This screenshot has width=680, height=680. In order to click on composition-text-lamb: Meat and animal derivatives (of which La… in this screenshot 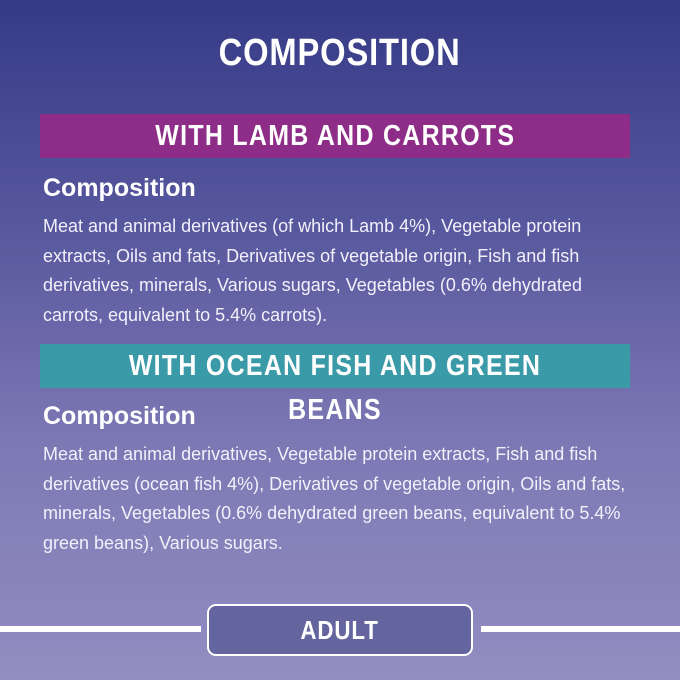, I will do `click(312, 270)`.